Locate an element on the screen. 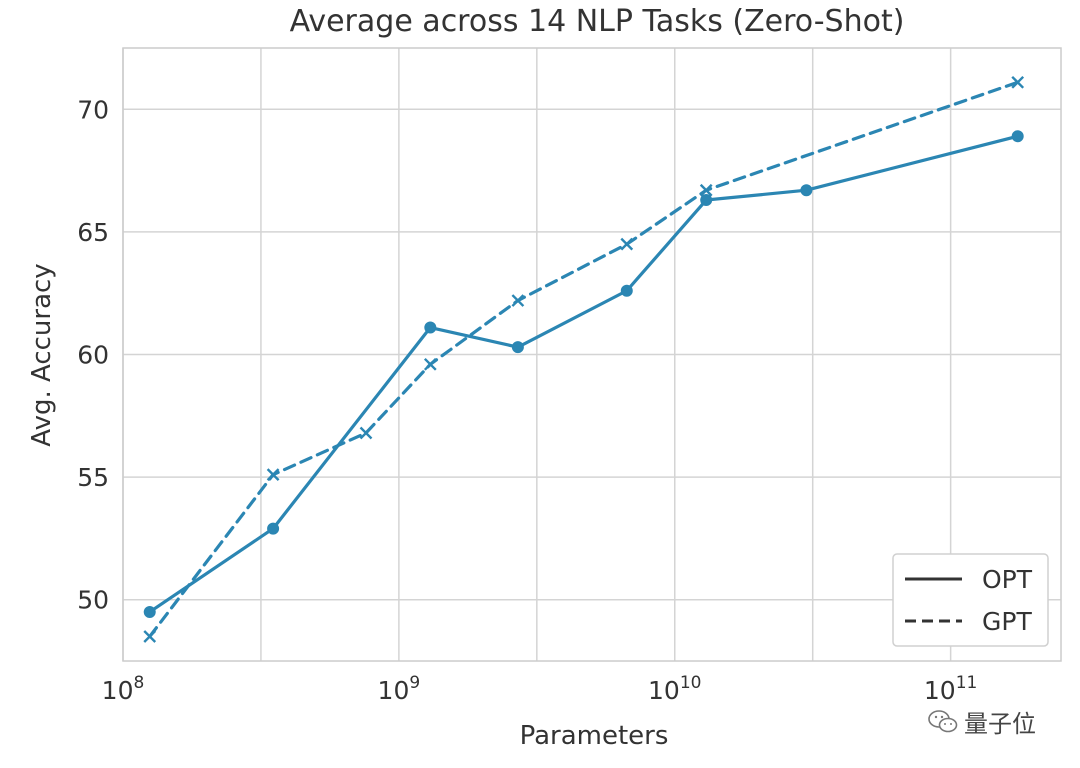  x-tick-label: 10¹¹ is located at coordinates (950, 689).